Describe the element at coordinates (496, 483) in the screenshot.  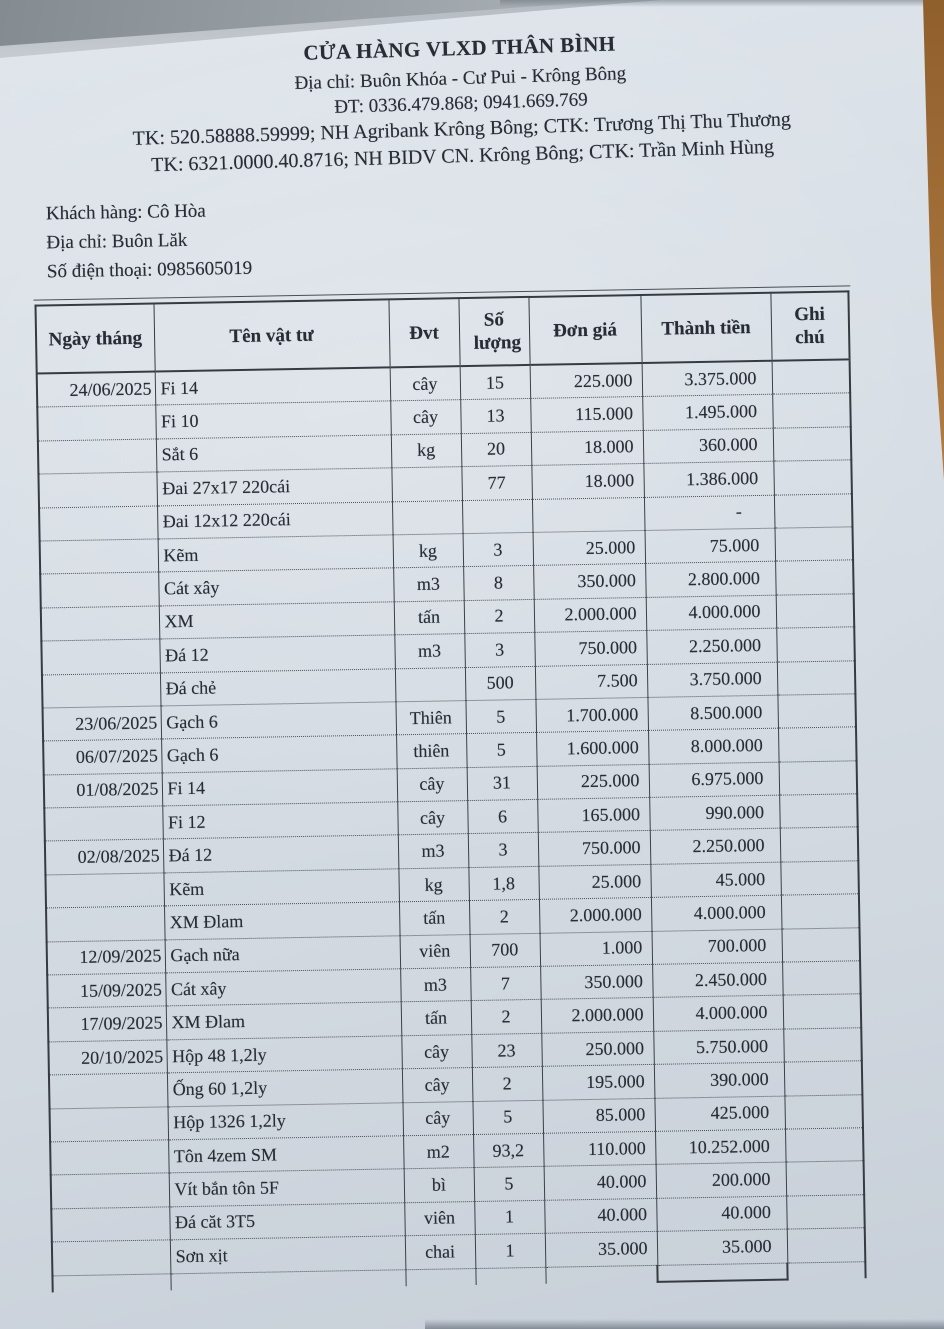
I see `cell-quantity: 77` at that location.